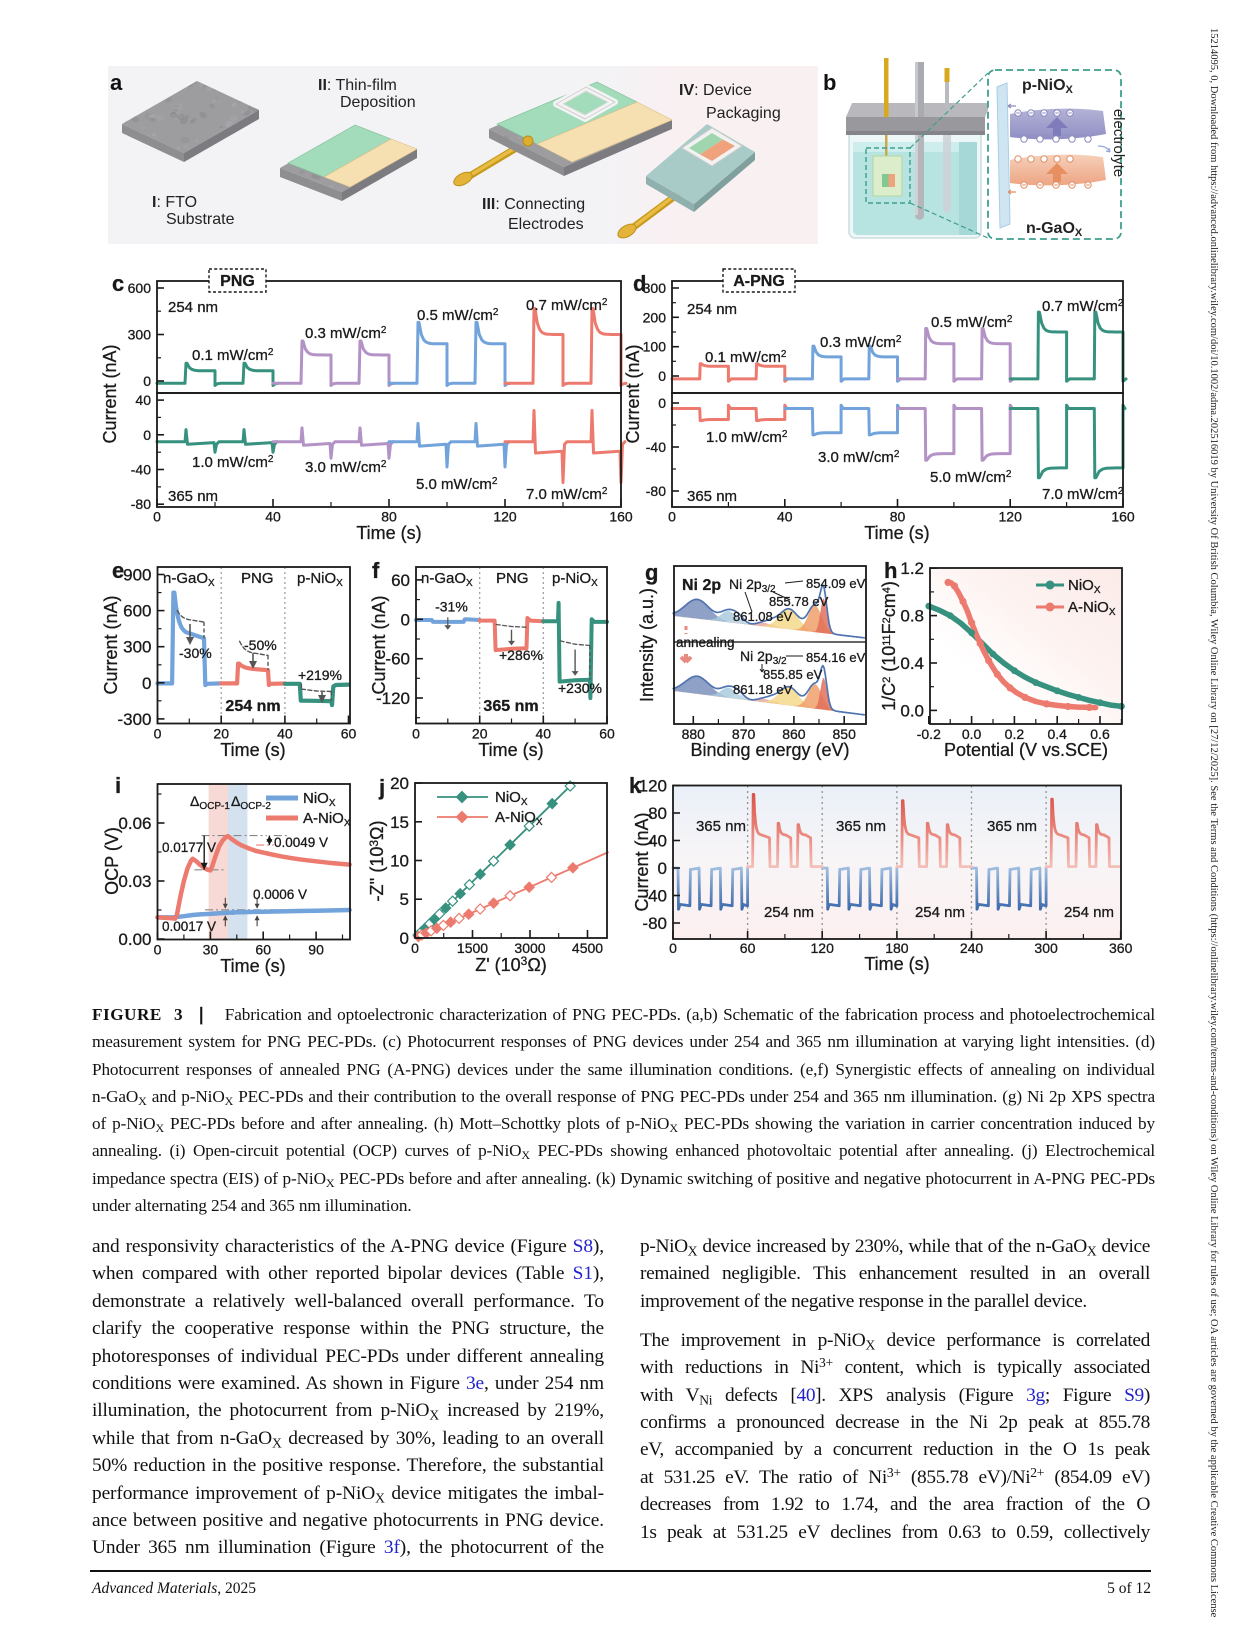 This screenshot has width=1241, height=1630. What do you see at coordinates (763, 689) in the screenshot?
I see `svg-text: 861.18 eV` at bounding box center [763, 689].